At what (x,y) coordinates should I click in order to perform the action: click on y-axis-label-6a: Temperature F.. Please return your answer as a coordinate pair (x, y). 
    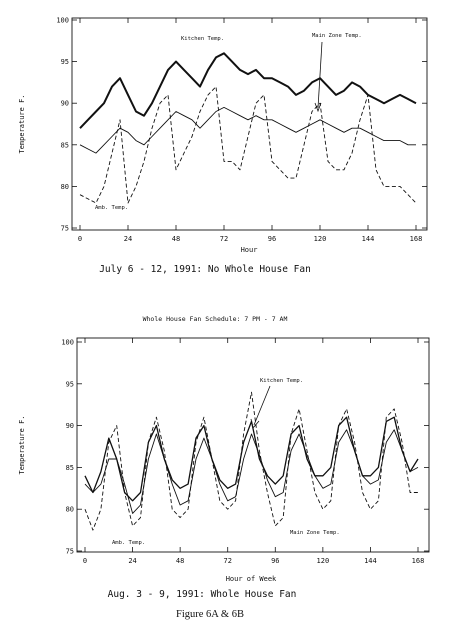
    Looking at the image, I should click on (22, 123).